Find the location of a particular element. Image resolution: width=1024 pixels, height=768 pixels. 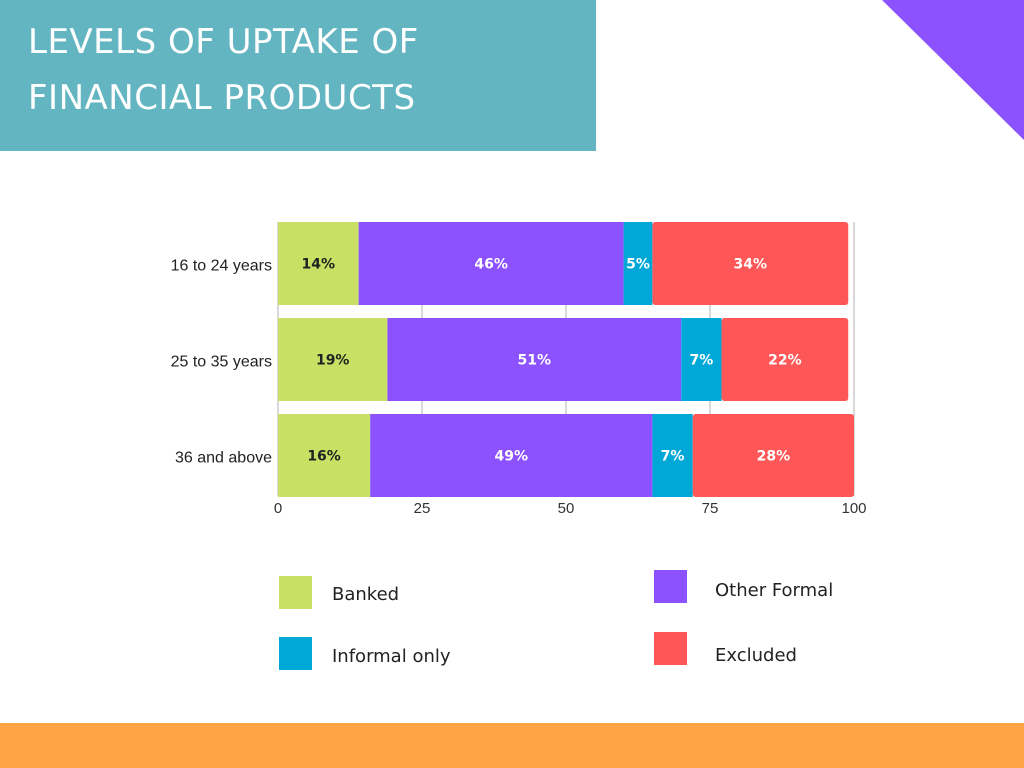

data-label: 46% is located at coordinates (491, 265).